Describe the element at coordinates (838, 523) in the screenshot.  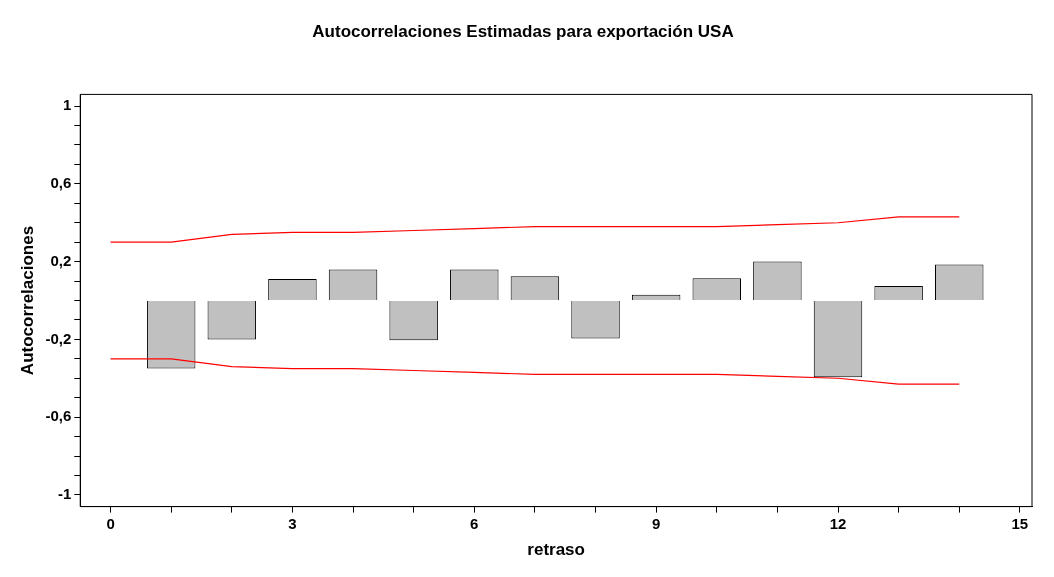
I see `x-tick-label: 12` at that location.